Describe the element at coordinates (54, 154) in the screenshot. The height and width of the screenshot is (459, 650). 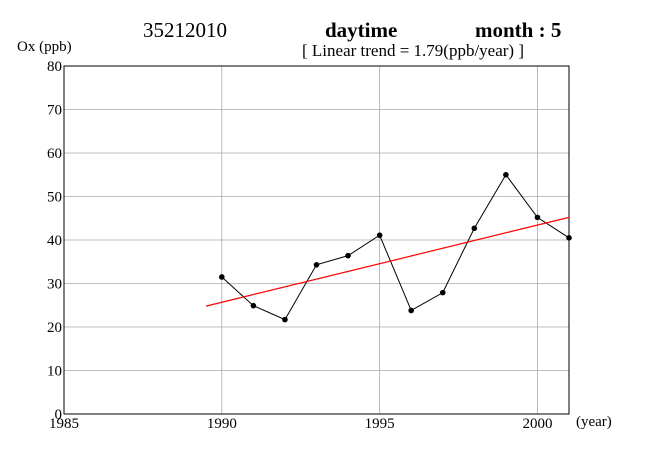
I see `y-tick-label: 60` at that location.